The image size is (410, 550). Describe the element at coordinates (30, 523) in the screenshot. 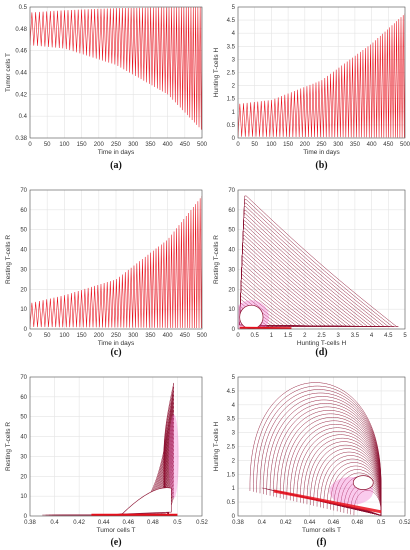

I see `x-tick-label: 0.38` at that location.